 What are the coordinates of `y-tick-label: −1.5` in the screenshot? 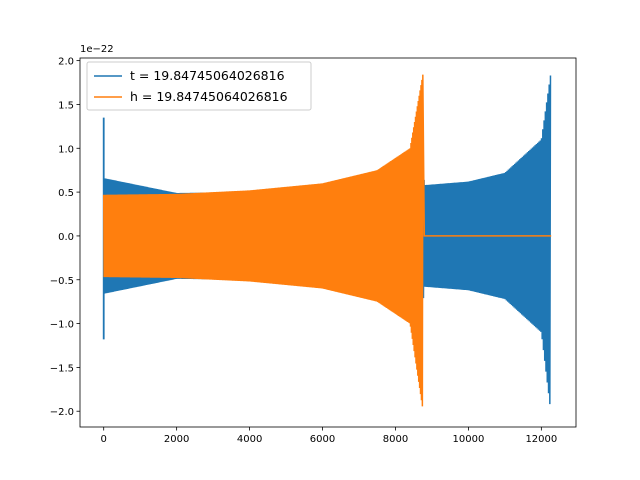 It's located at (62, 368).